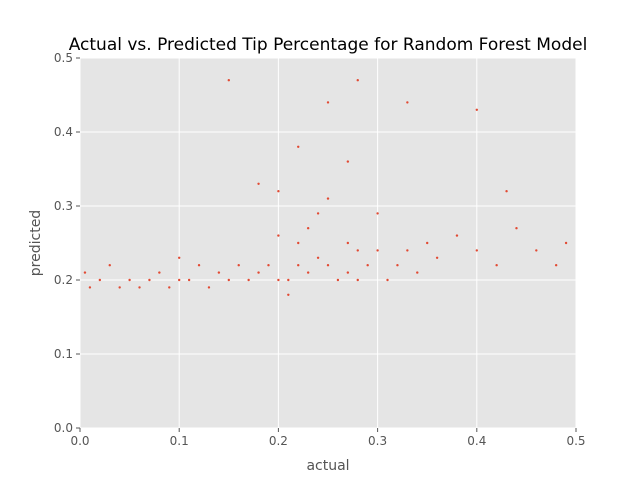 The width and height of the screenshot is (640, 480). I want to click on y-tick-label: 0.2, so click(63, 280).